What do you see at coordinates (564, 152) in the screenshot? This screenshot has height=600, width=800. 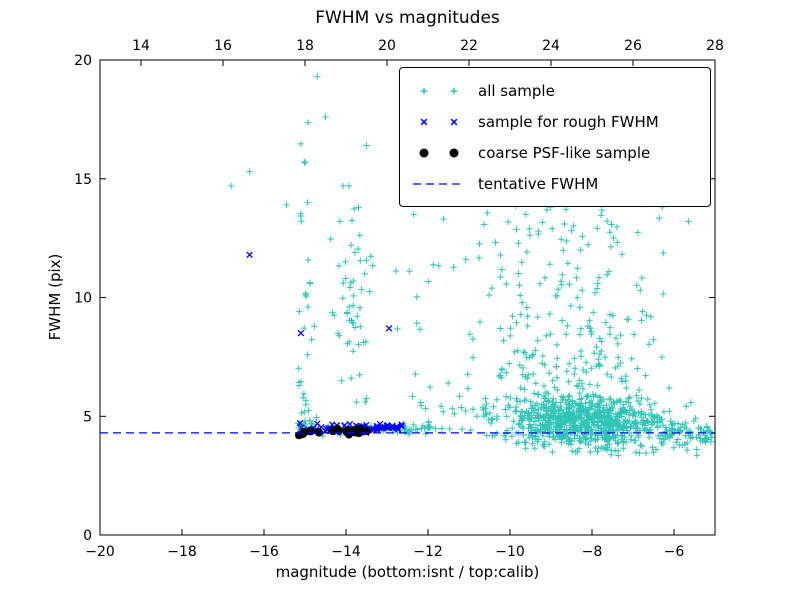 I see `legend-label: coarse PSF-like sample` at bounding box center [564, 152].